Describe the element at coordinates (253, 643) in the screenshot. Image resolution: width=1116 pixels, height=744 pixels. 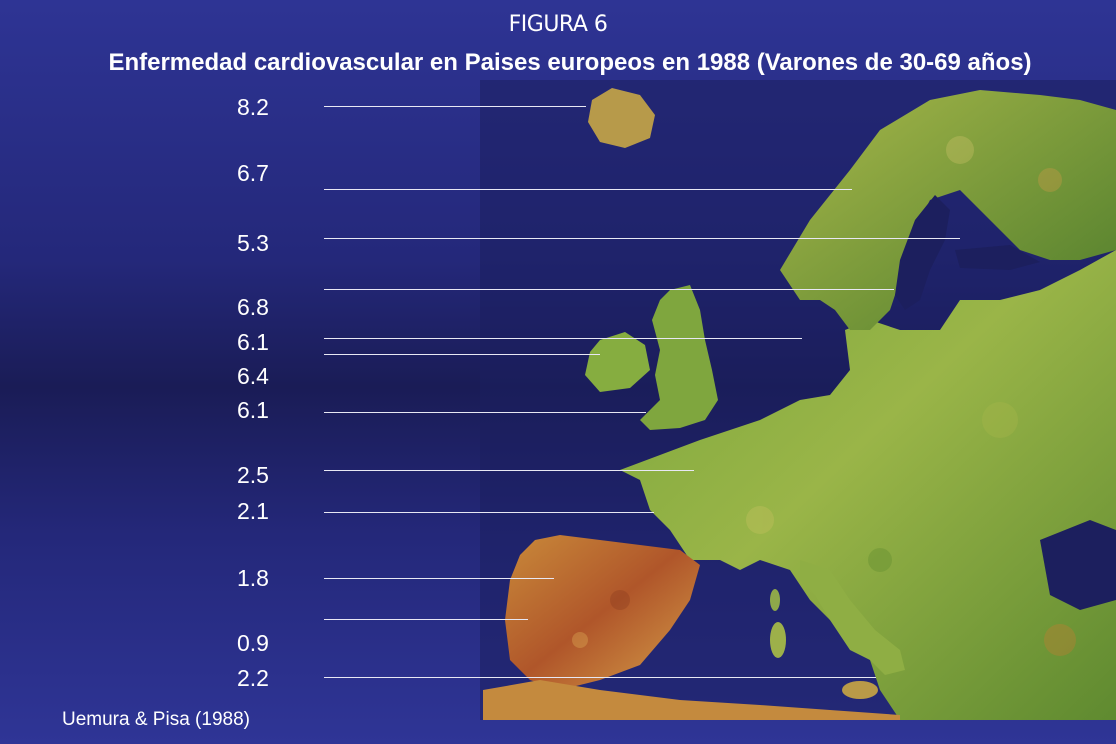
I see `value-label: 0.9` at that location.